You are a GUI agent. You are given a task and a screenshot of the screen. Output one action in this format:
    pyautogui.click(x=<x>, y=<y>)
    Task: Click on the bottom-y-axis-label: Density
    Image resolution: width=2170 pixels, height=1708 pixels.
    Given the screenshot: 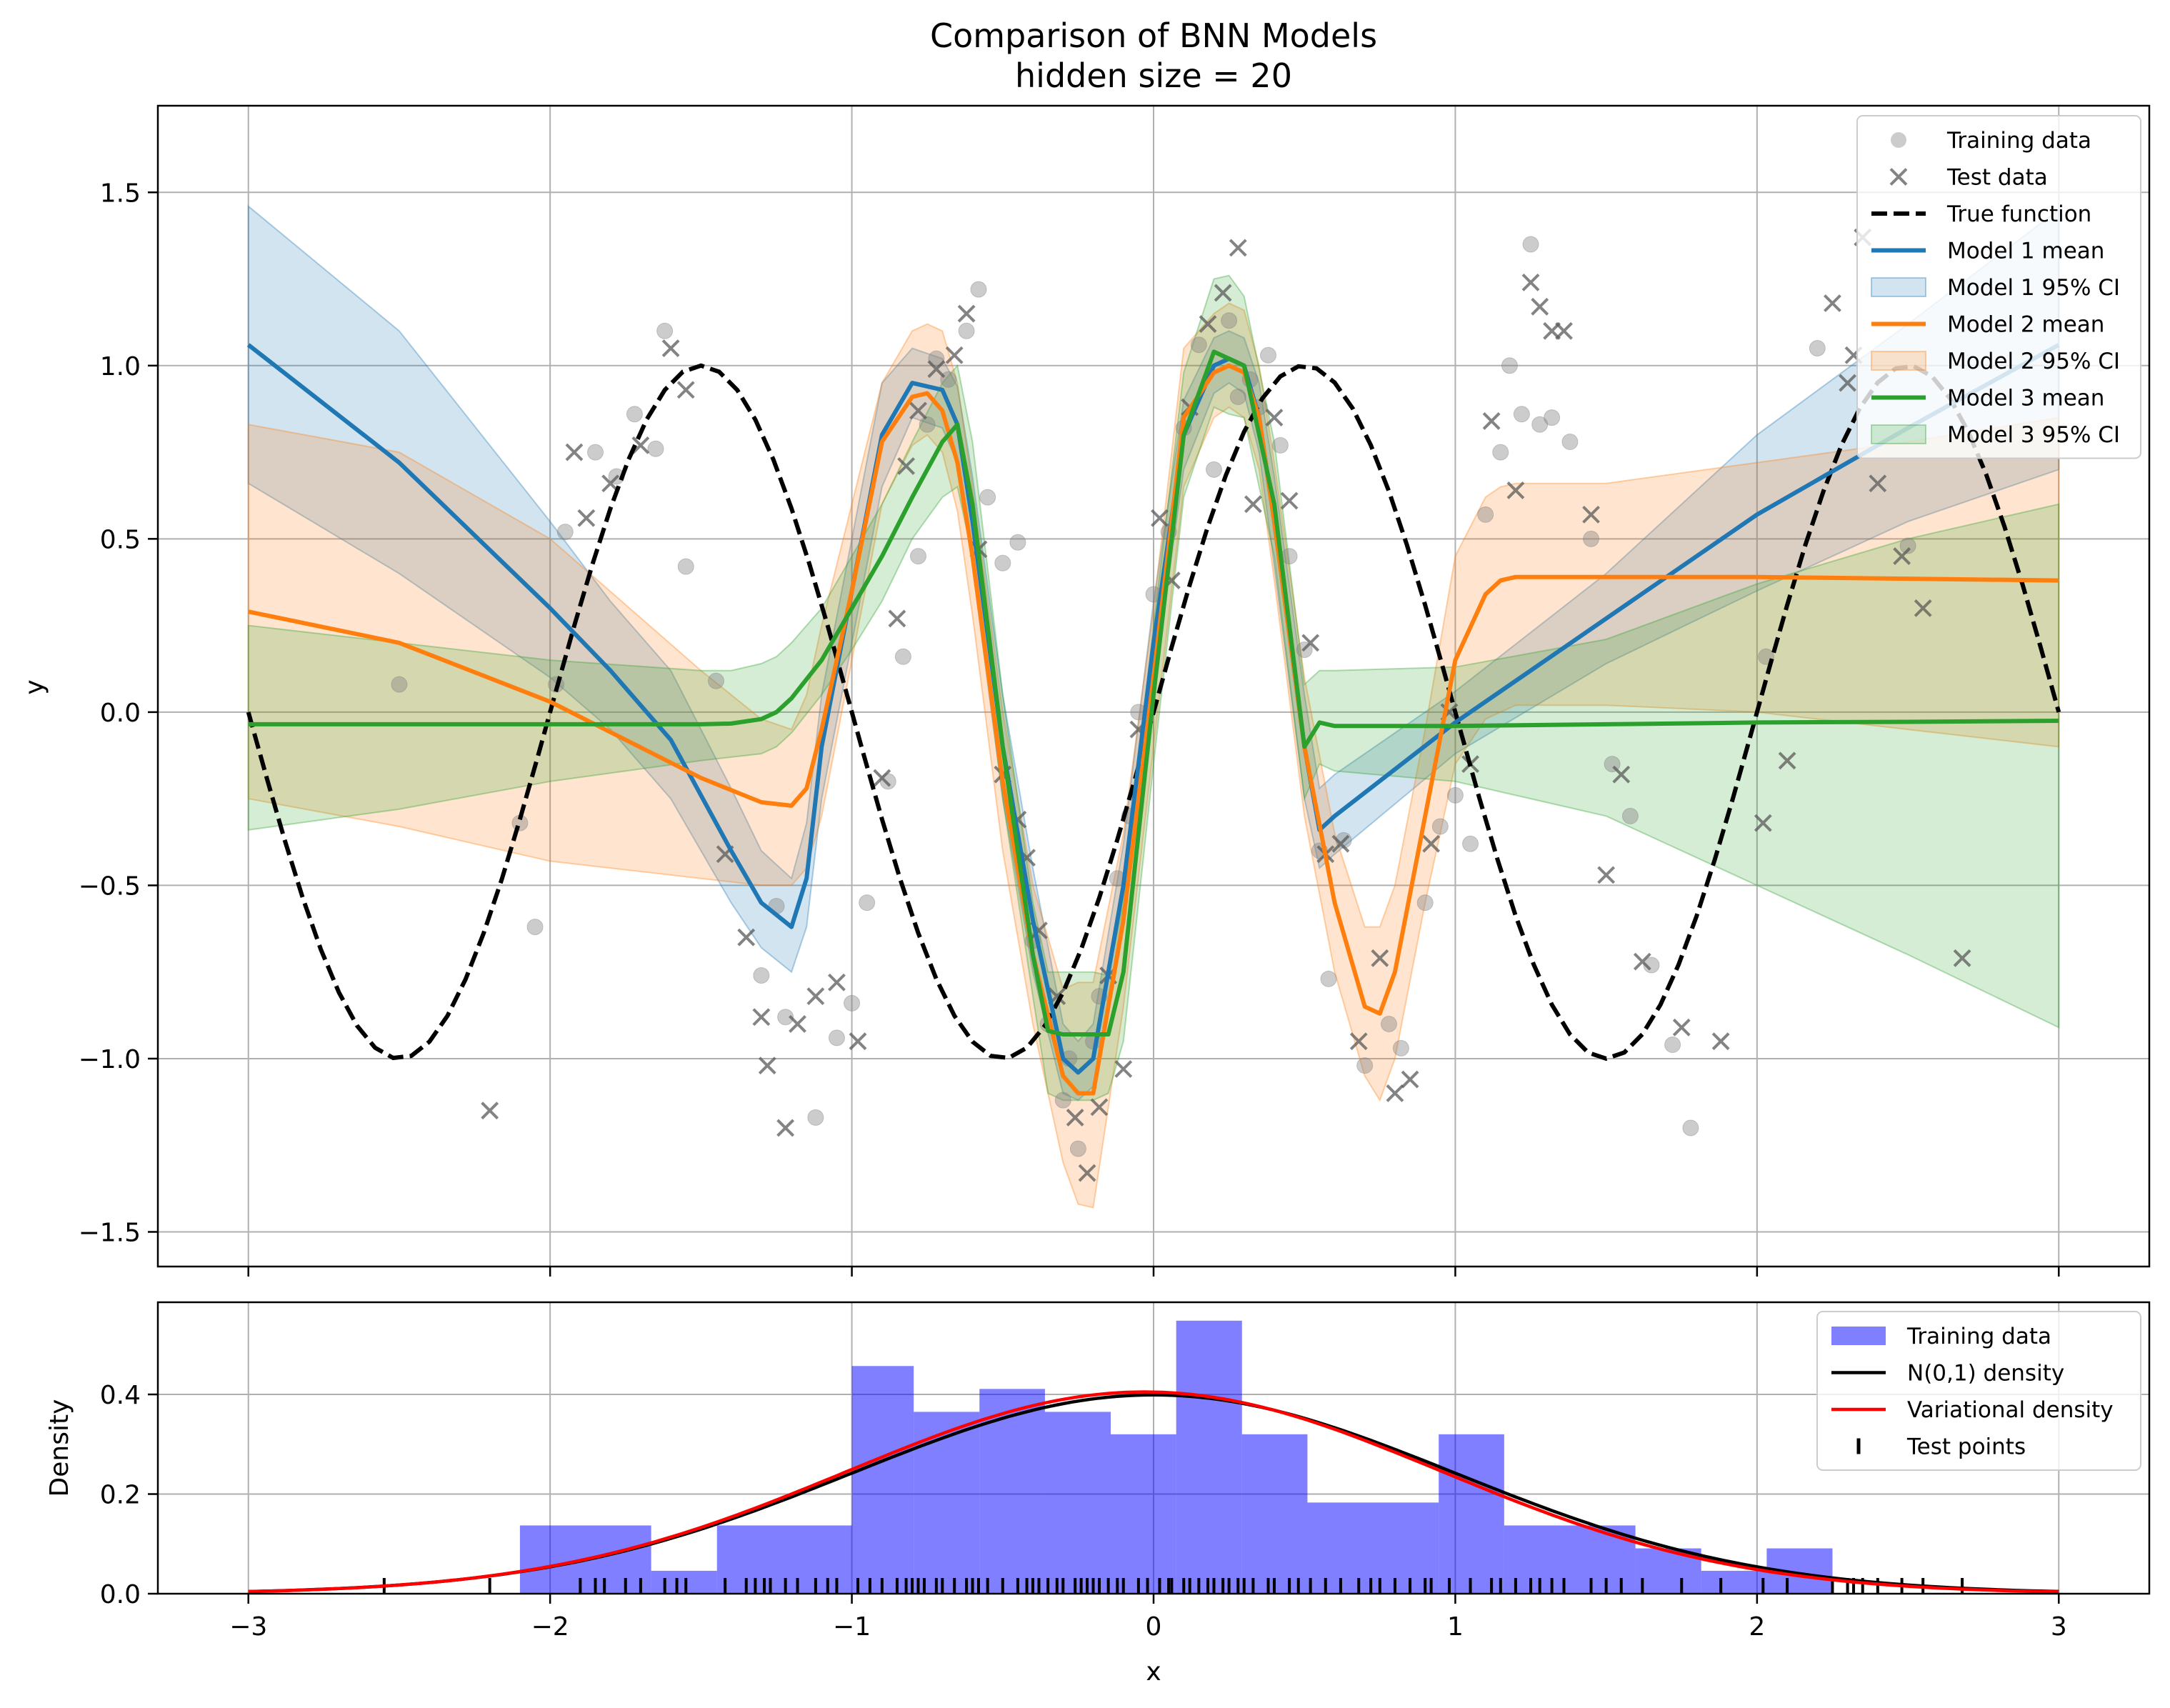 What is the action you would take?
    pyautogui.click(x=59, y=1448)
    